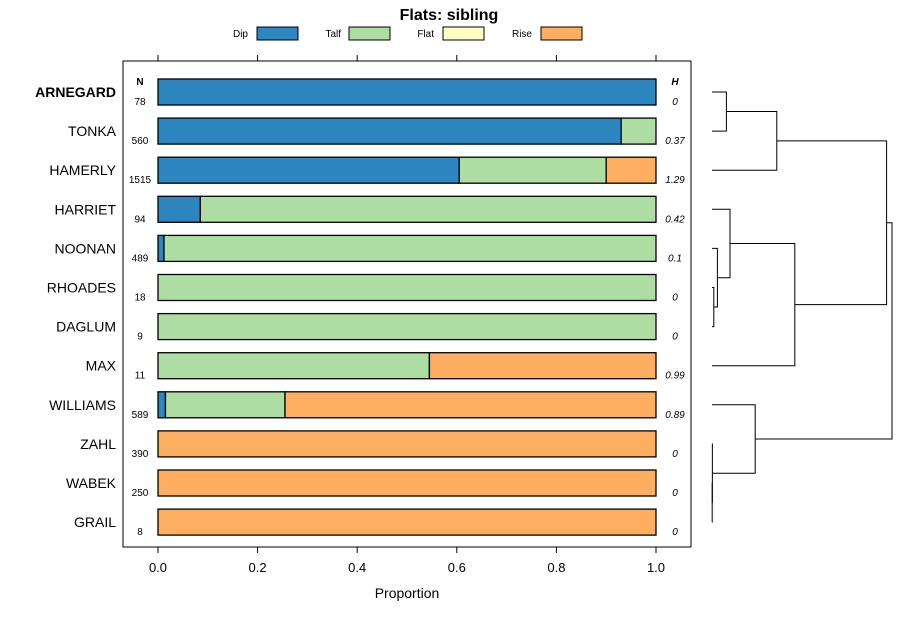  Describe the element at coordinates (85, 248) in the screenshot. I see `row-label: NOONAN` at that location.